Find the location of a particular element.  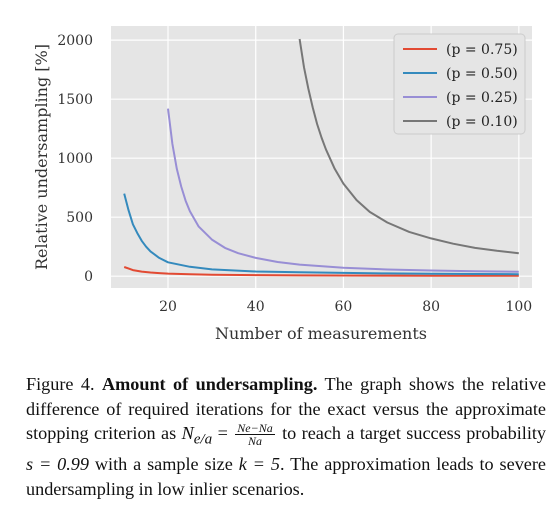

probability-expression: s = 0.99 is located at coordinates (57, 464).